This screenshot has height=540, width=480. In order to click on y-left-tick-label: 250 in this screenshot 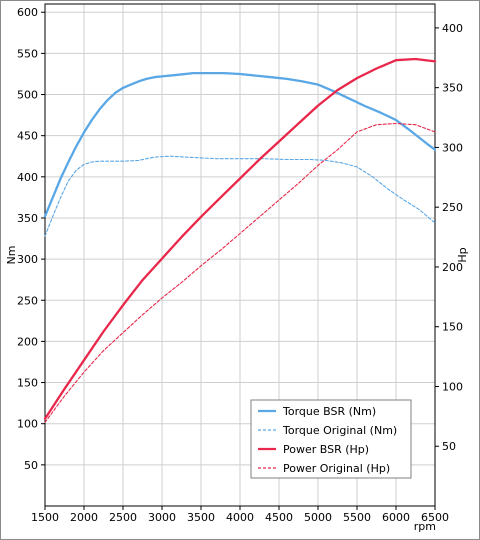, I will do `click(27, 300)`.